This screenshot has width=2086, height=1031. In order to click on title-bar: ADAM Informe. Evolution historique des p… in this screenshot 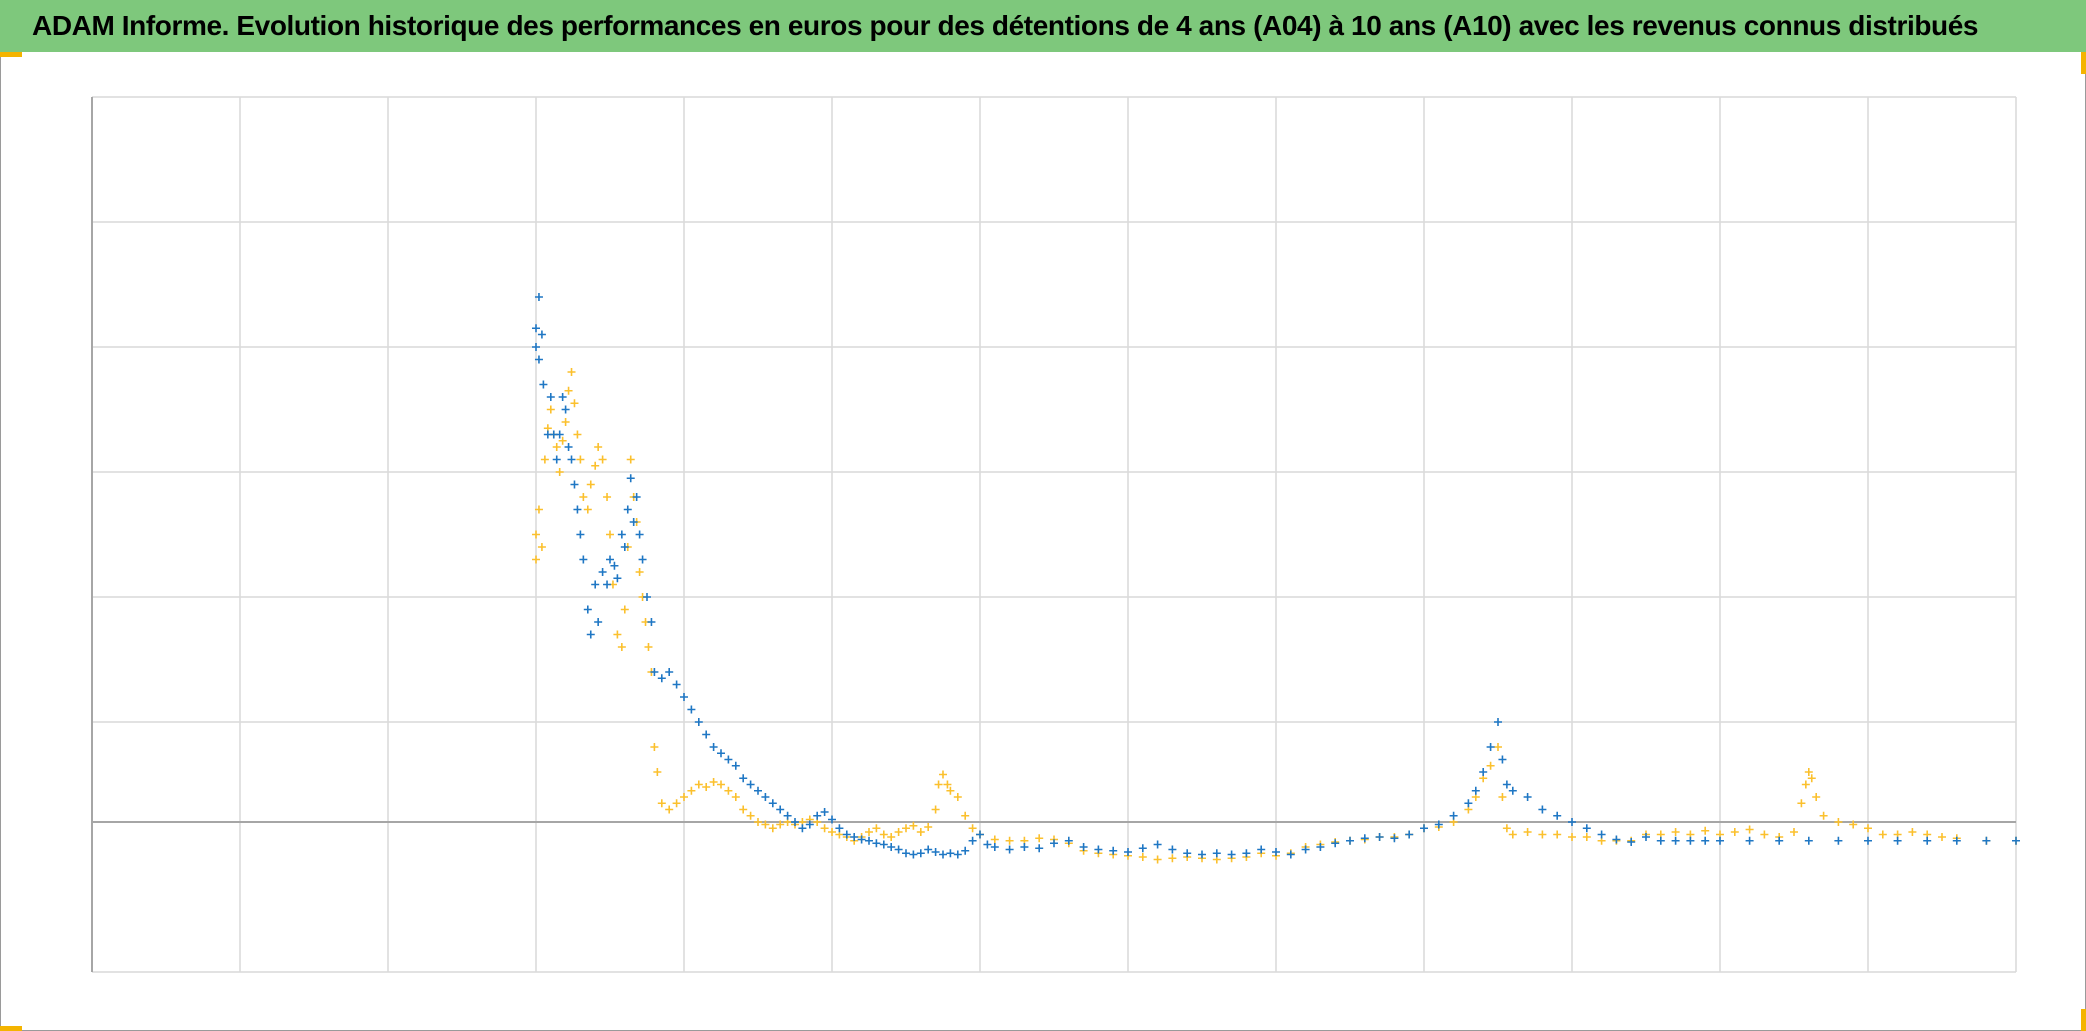, I will do `click(1043, 26)`.